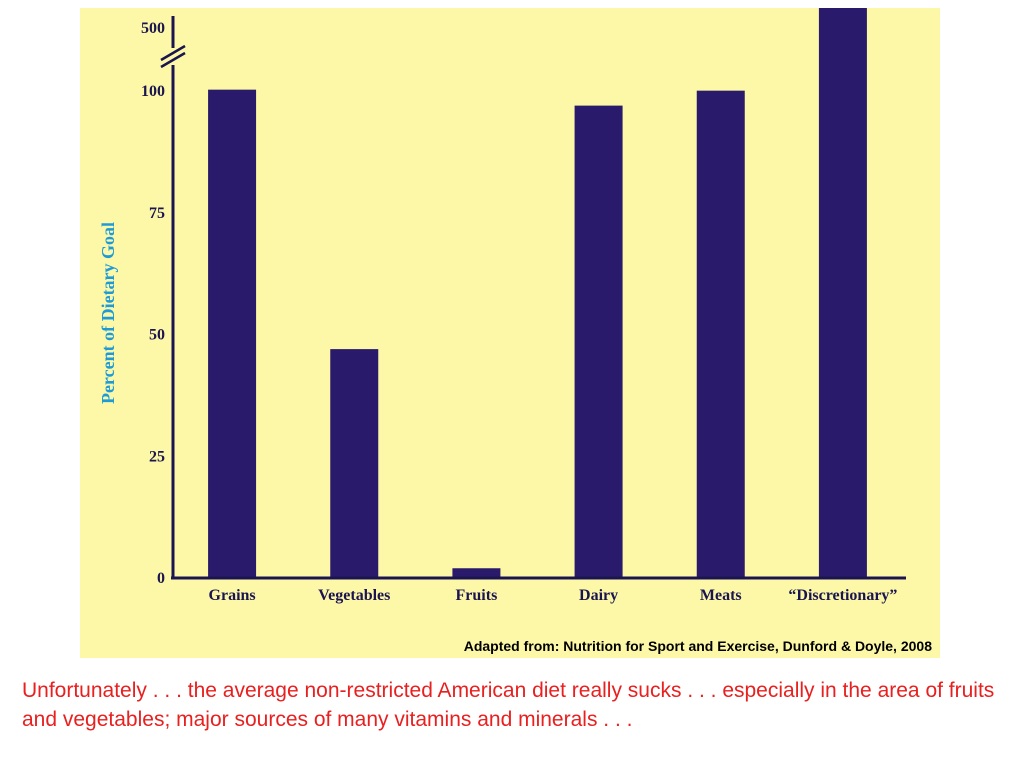 The height and width of the screenshot is (768, 1024). I want to click on x-tick-label: Meats, so click(721, 595).